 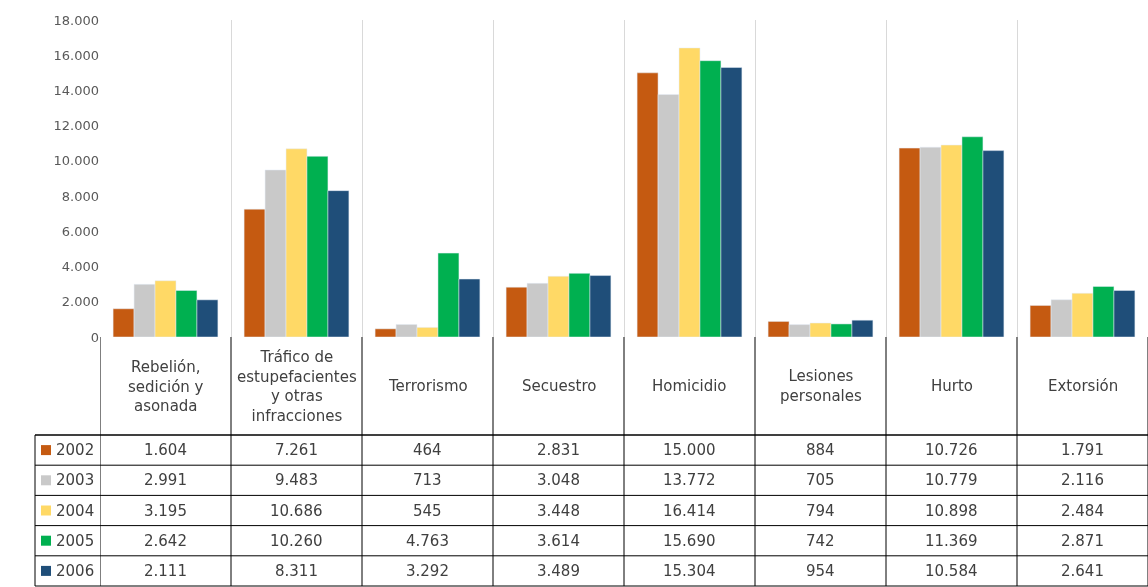 I want to click on legend-label: 2002, so click(x=75, y=450).